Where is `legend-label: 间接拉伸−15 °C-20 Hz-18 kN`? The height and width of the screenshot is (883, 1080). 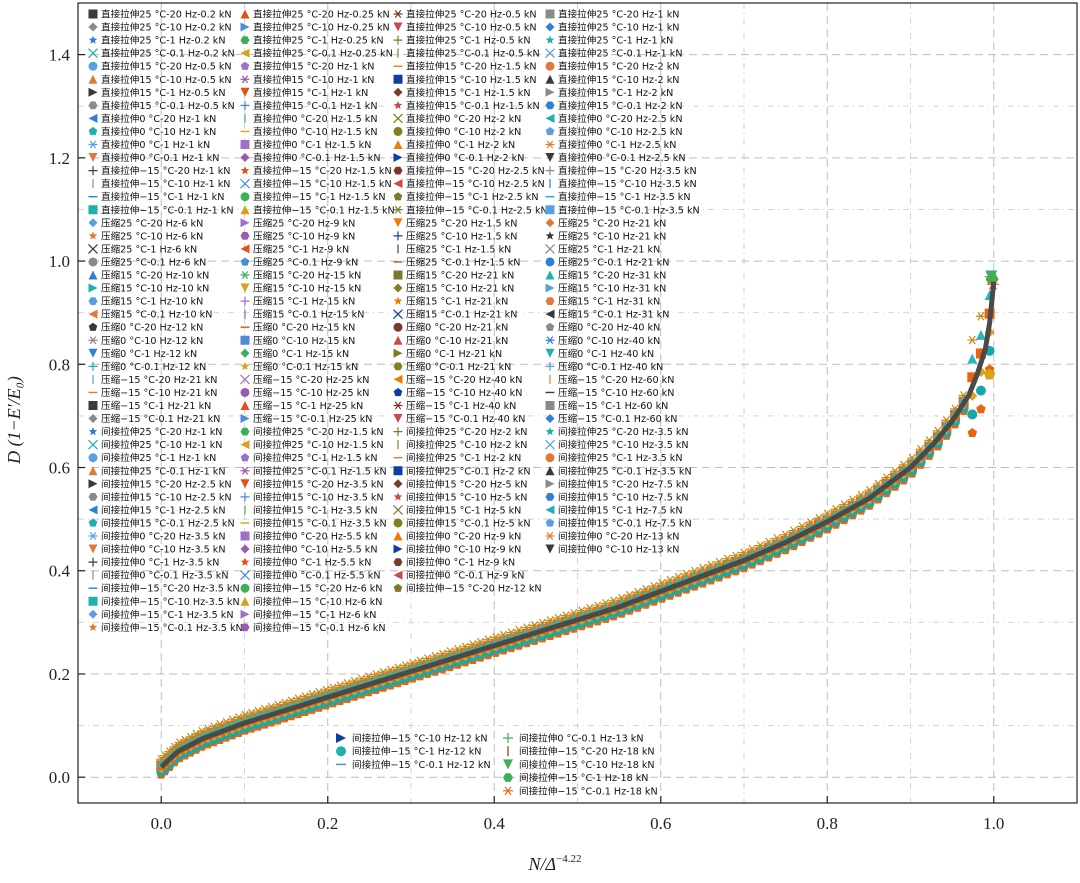
legend-label: 间接拉伸−15 °C-20 Hz-18 kN is located at coordinates (587, 752).